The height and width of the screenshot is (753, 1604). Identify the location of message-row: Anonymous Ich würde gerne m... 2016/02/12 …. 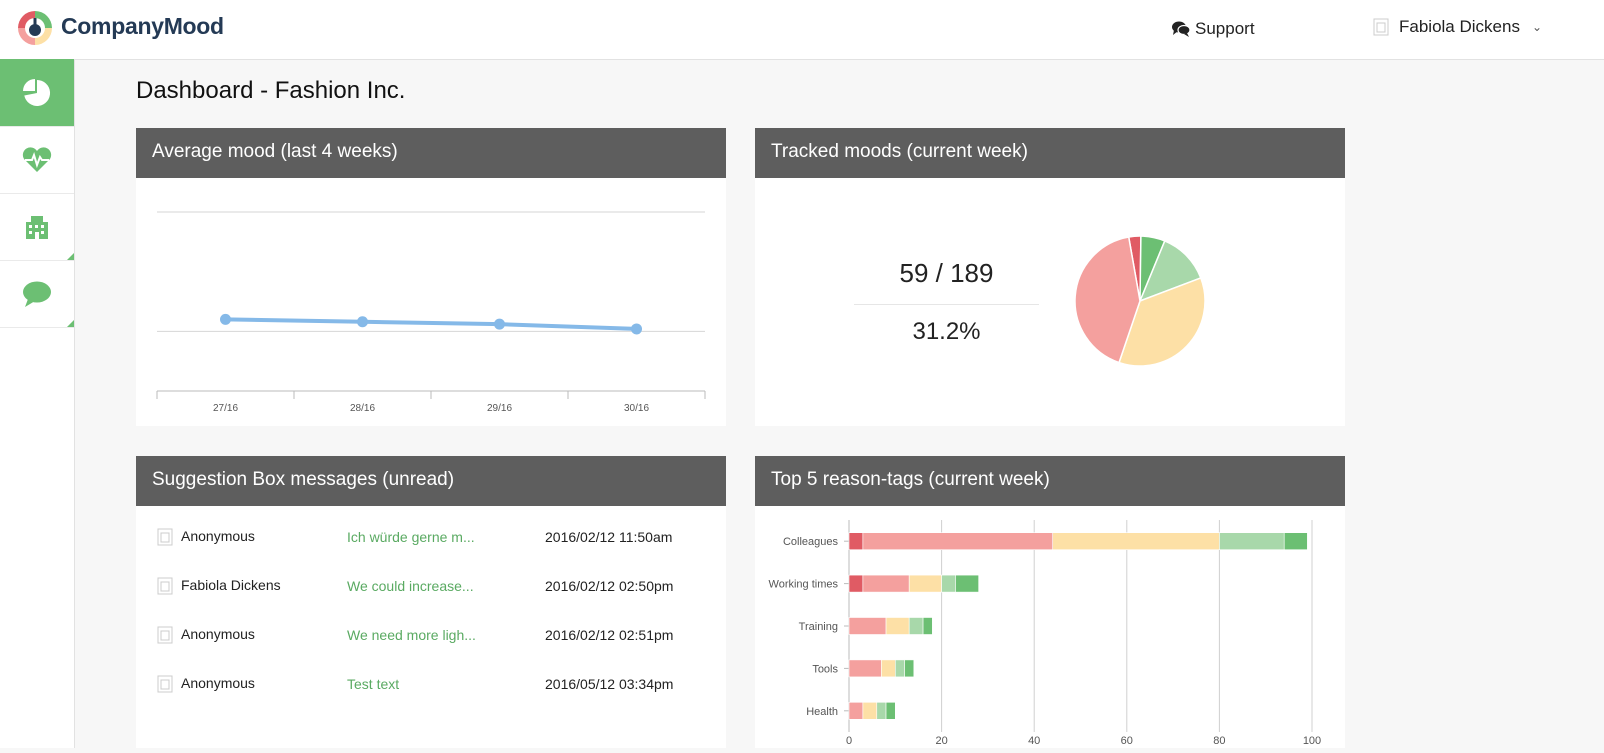
(435, 540).